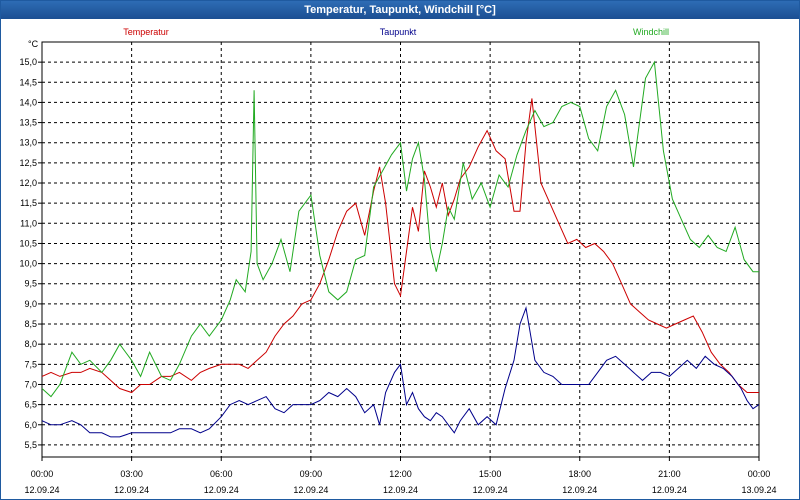 The image size is (800, 500). What do you see at coordinates (28, 223) in the screenshot?
I see `y-tick-label: 11,0` at bounding box center [28, 223].